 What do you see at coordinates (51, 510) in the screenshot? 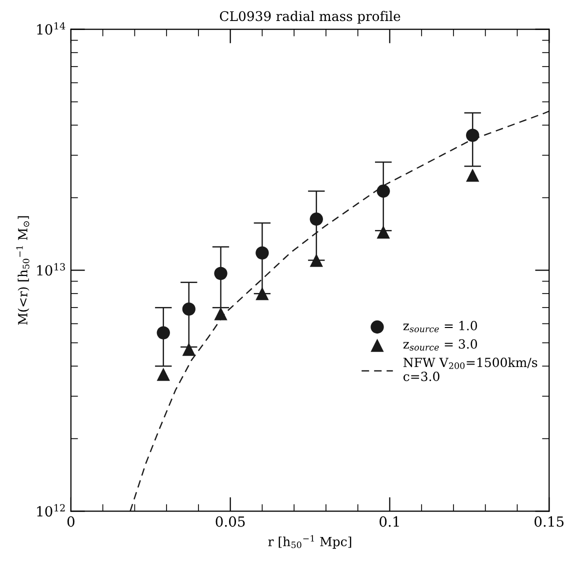
I see `y-tick-label: 10$^{12}$` at bounding box center [51, 510].